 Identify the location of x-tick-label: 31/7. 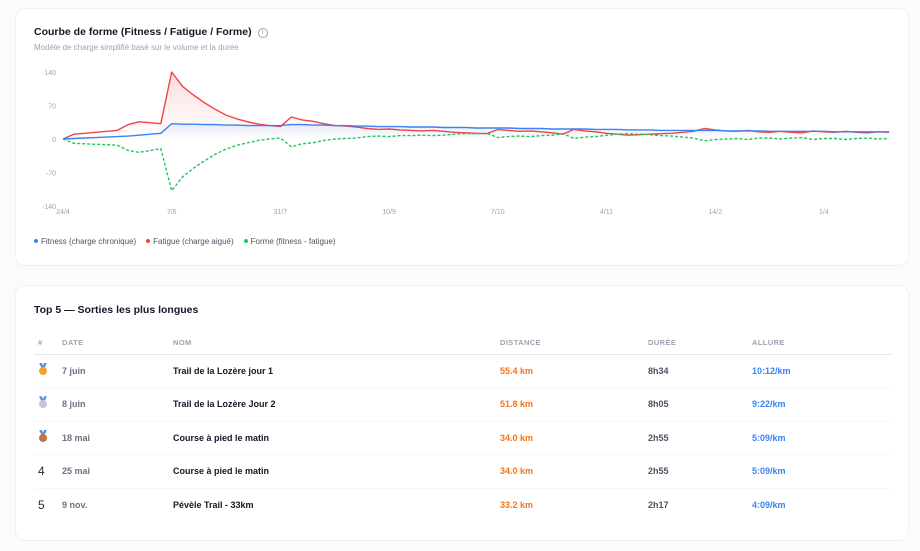
(281, 212).